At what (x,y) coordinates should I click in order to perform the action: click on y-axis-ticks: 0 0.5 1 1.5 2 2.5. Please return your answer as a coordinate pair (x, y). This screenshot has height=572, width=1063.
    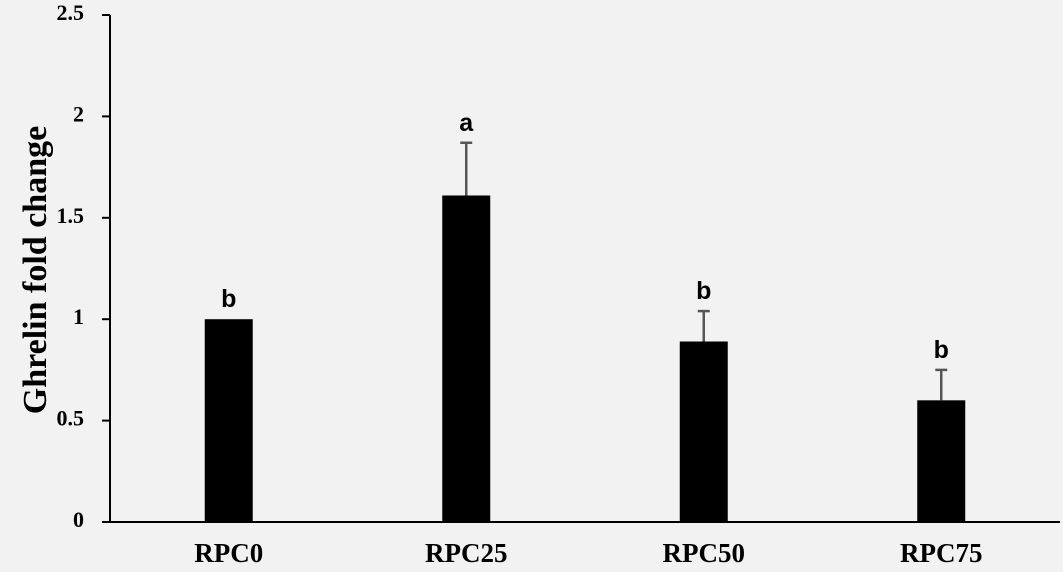
    Looking at the image, I should click on (83, 266).